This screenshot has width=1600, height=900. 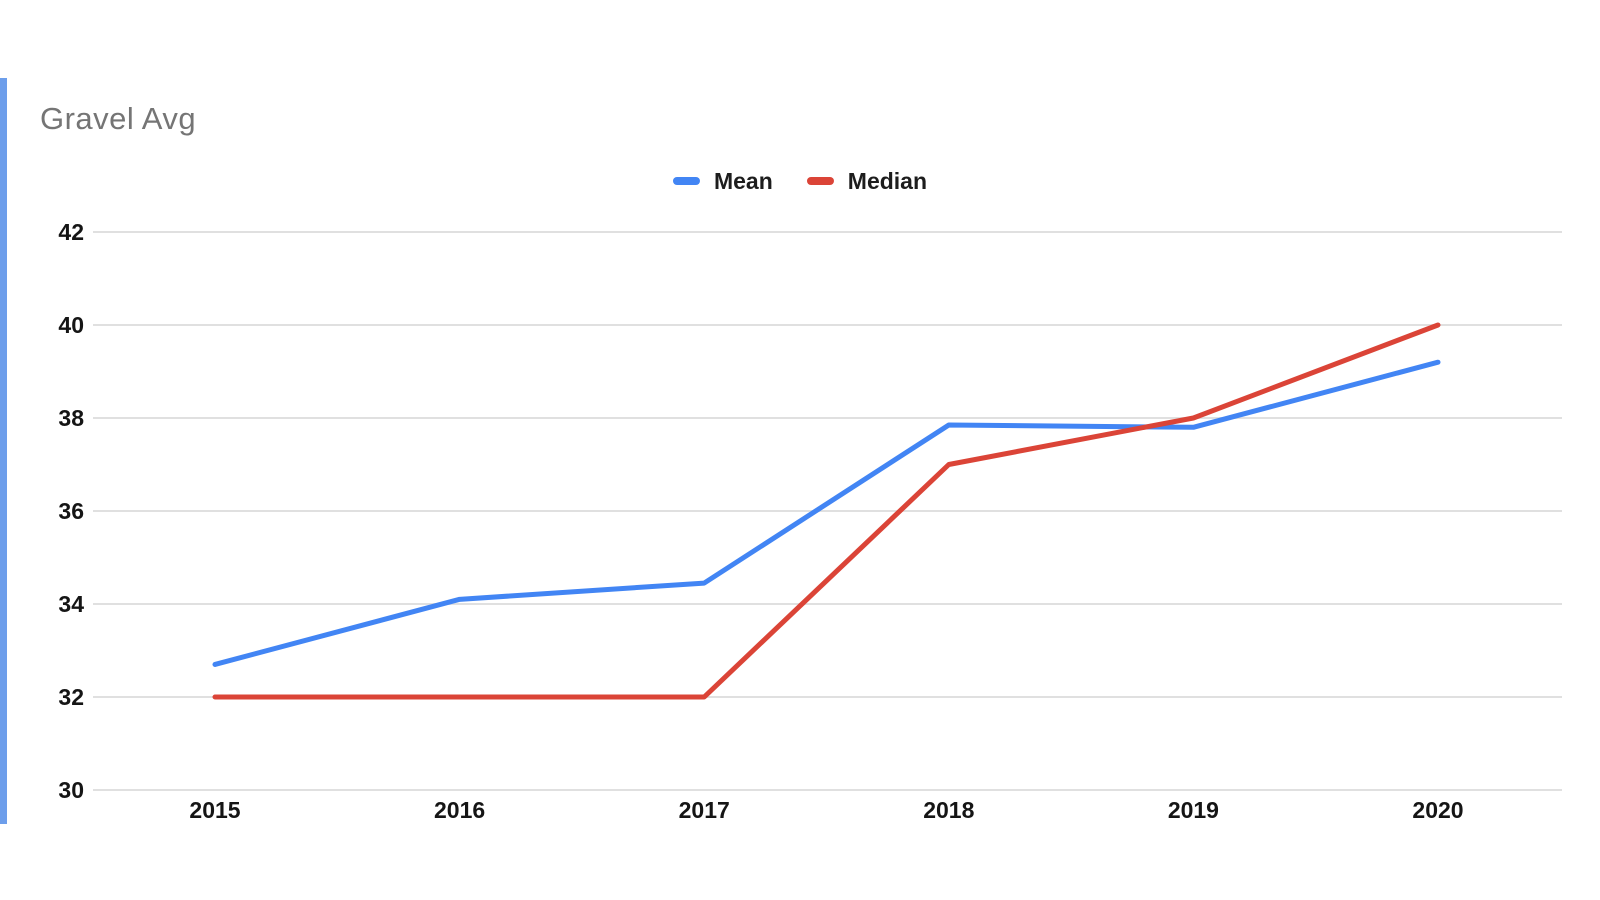 I want to click on y-axis-tick-label: 40, so click(x=71, y=325).